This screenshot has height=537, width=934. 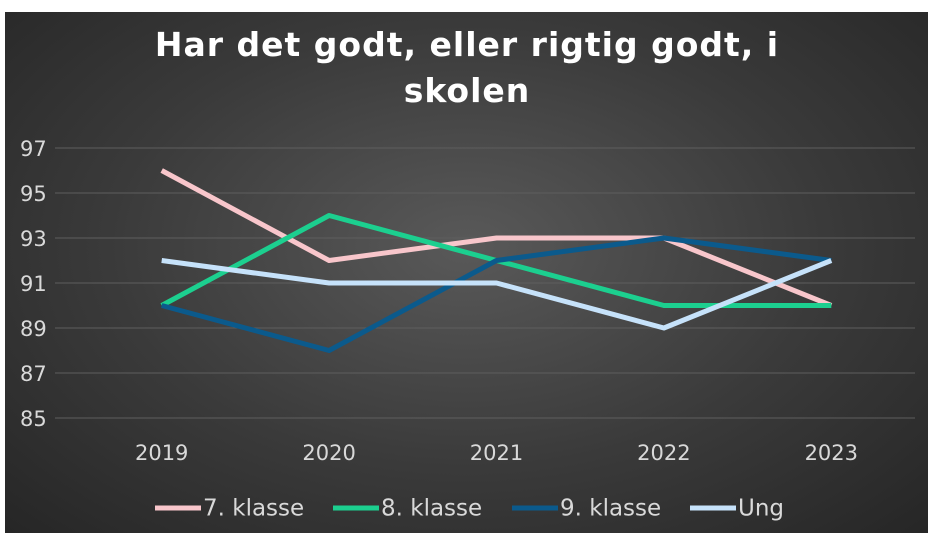 What do you see at coordinates (33, 419) in the screenshot?
I see `y-tick-label: 85` at bounding box center [33, 419].